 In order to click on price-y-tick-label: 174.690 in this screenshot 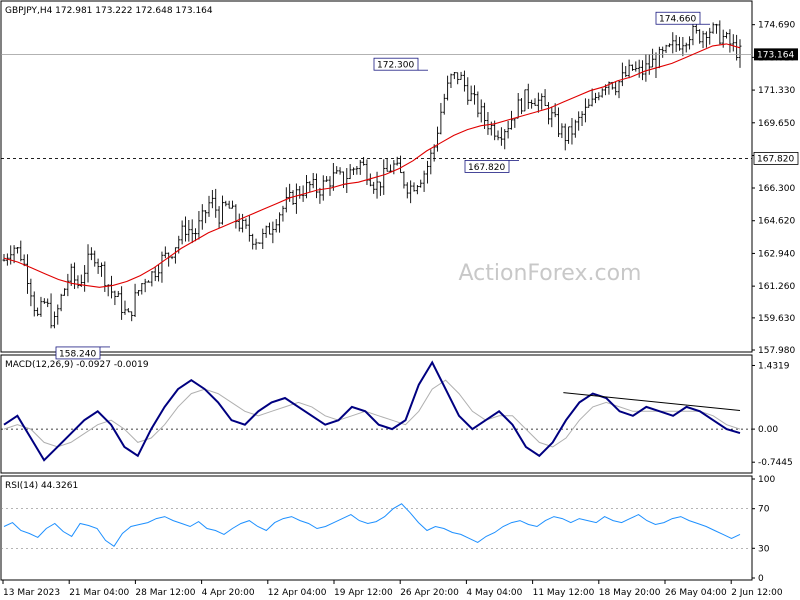, I will do `click(776, 26)`.